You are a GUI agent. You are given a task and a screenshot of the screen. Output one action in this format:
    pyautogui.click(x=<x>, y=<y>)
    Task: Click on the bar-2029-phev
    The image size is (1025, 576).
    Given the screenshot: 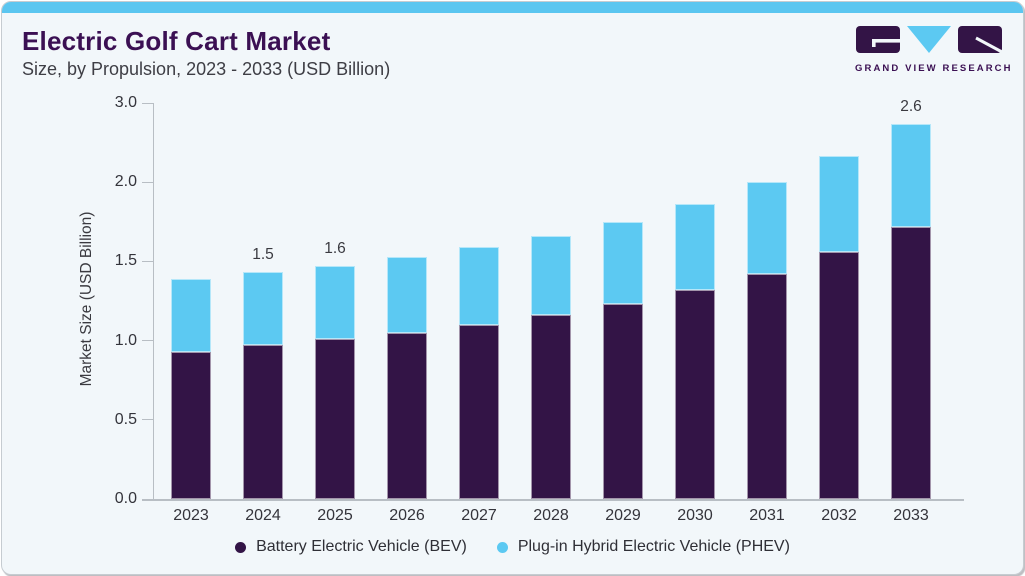 What is the action you would take?
    pyautogui.click(x=623, y=263)
    